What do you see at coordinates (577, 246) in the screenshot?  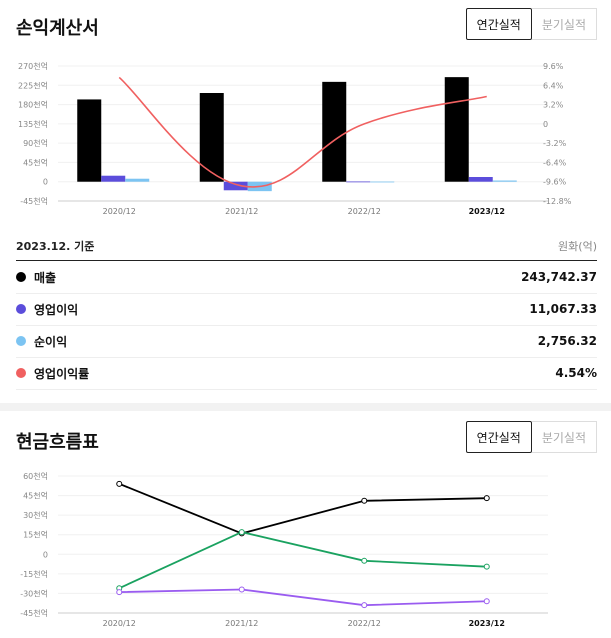 I see `currency-unit: 원화(억)` at bounding box center [577, 246].